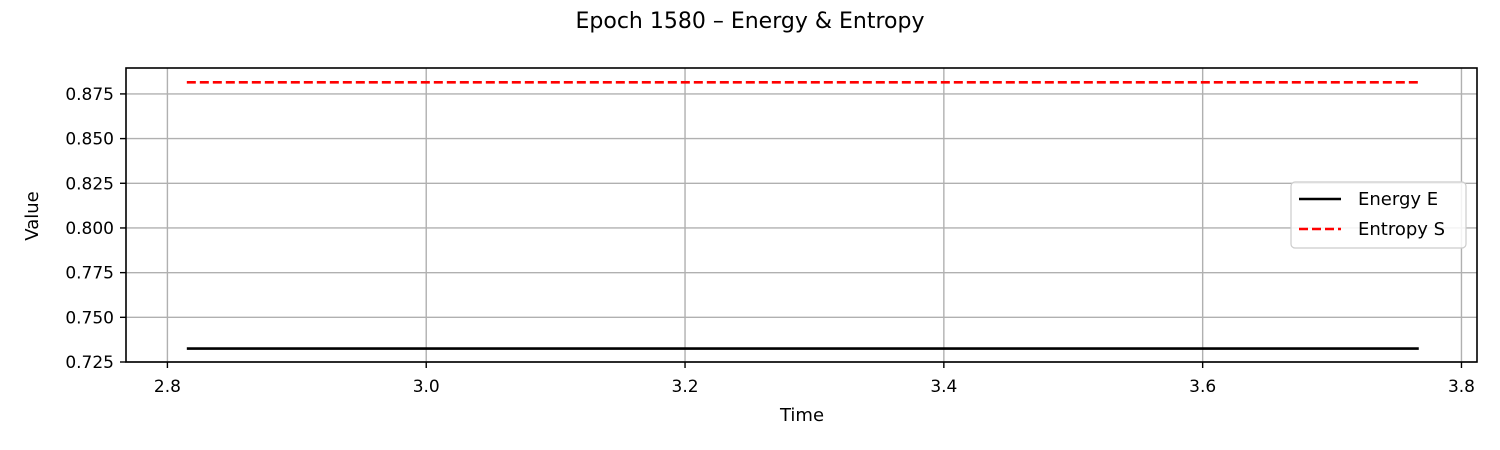 The width and height of the screenshot is (1500, 450). I want to click on x-tick-label: 2.8, so click(167, 387).